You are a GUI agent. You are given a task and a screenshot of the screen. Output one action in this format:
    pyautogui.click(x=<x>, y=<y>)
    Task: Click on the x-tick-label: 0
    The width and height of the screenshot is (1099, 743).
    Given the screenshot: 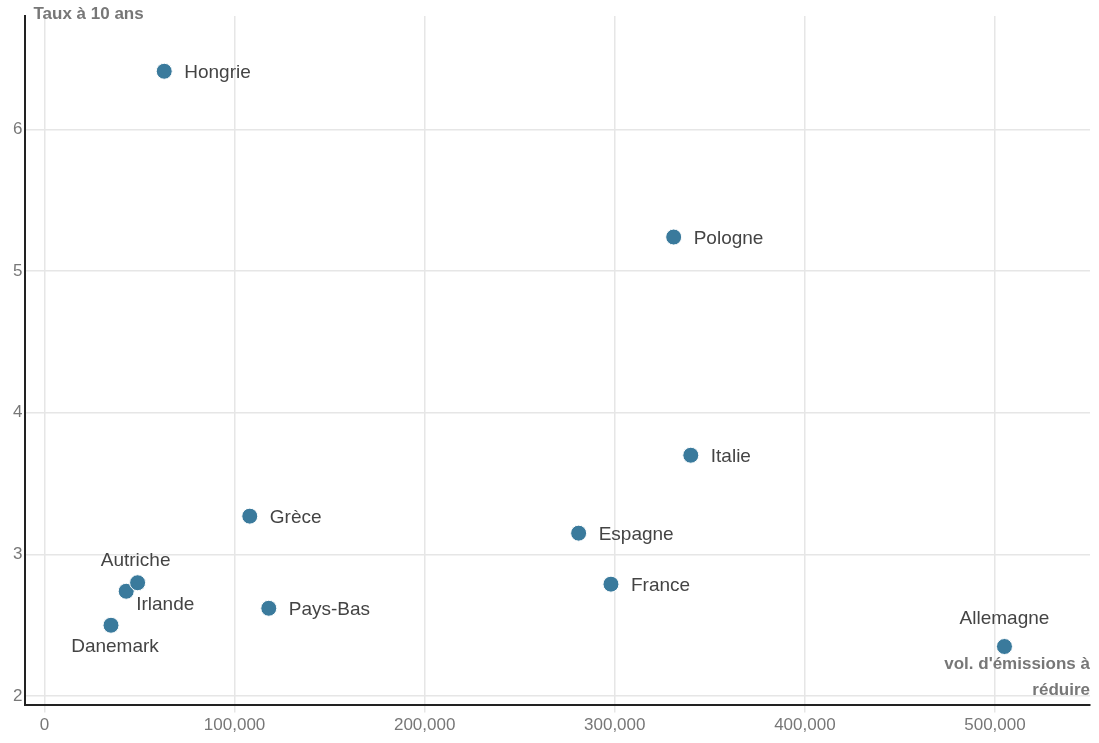 What is the action you would take?
    pyautogui.click(x=44, y=725)
    